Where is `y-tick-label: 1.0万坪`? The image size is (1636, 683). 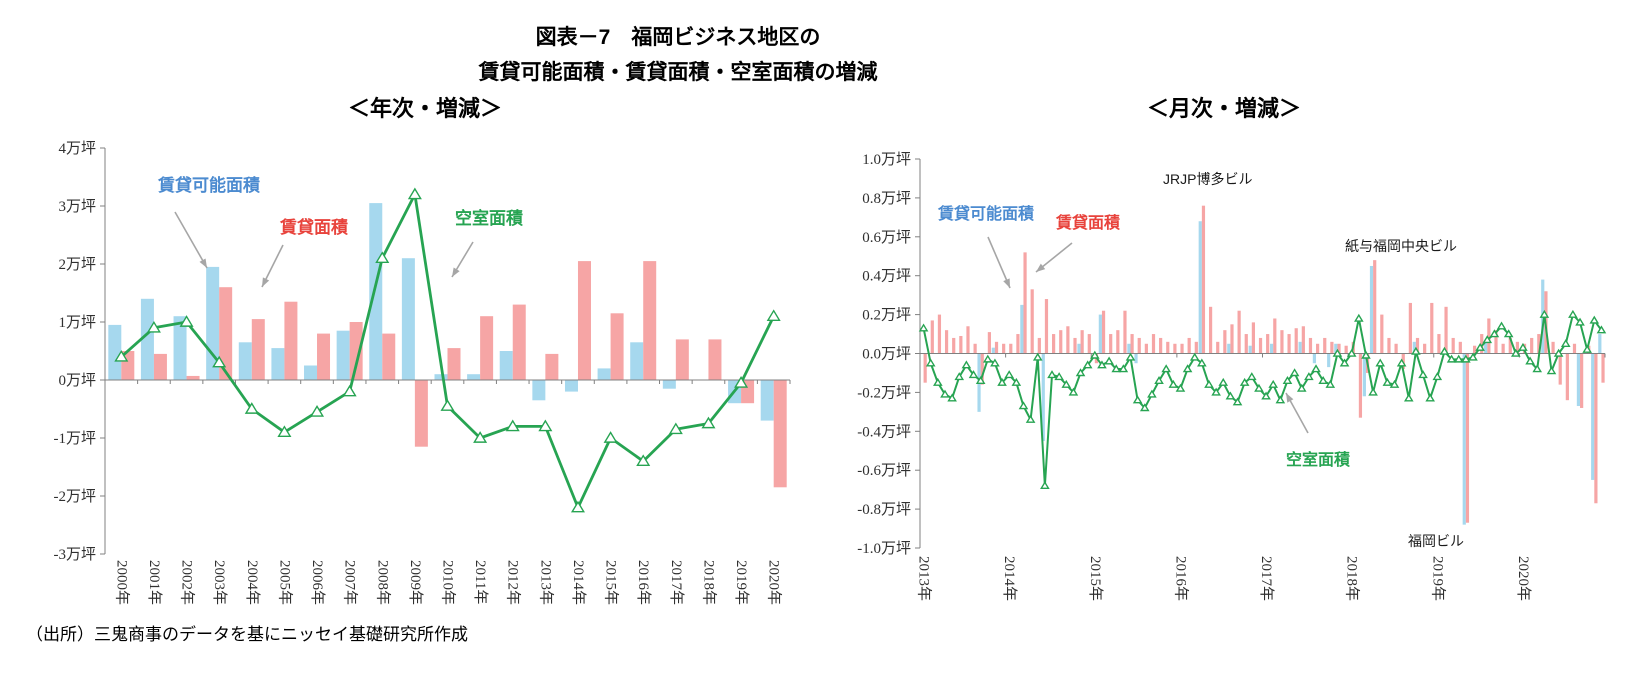 y-tick-label: 1.0万坪 is located at coordinates (886, 159).